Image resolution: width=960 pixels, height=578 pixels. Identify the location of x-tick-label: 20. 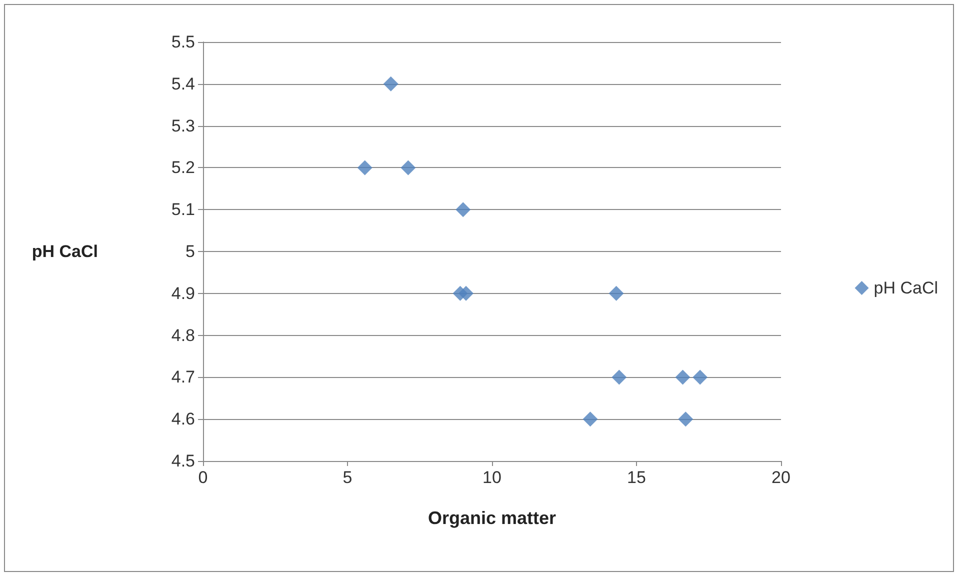
(781, 477).